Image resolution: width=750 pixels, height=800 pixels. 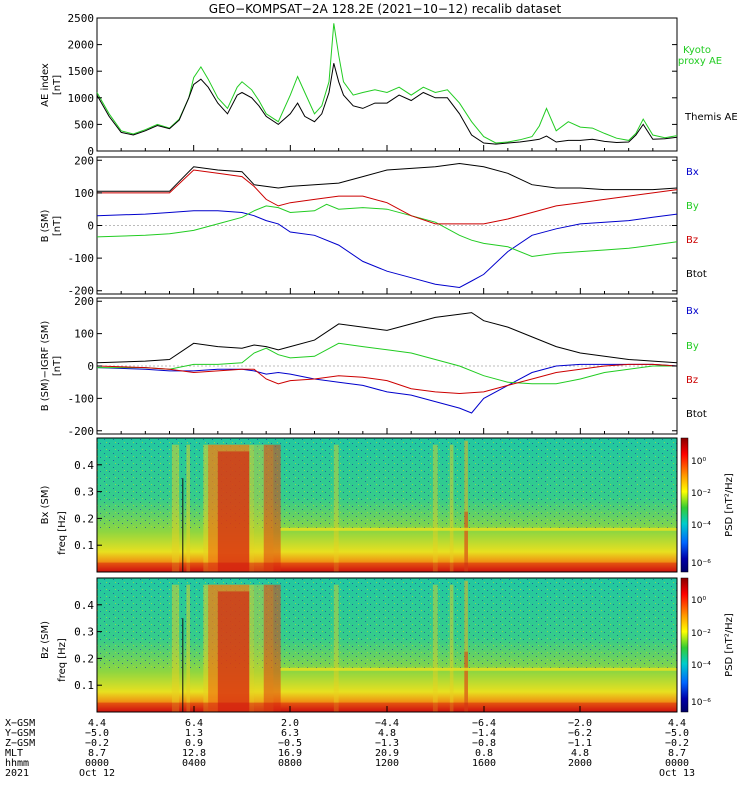 I want to click on ae-ytick-label-1: 500, so click(x=84, y=124).